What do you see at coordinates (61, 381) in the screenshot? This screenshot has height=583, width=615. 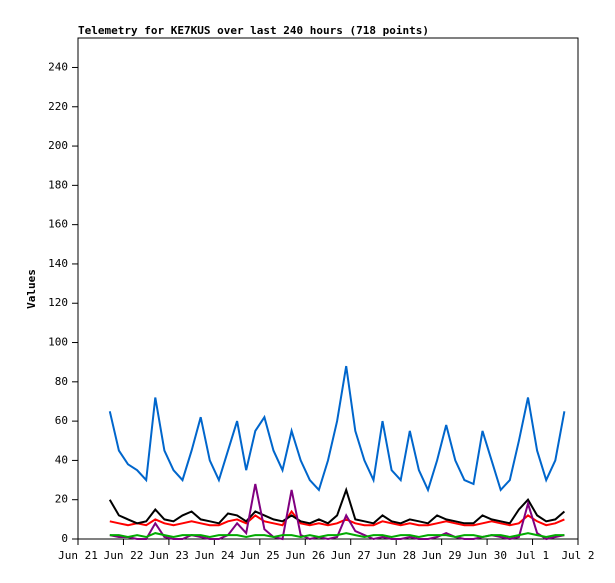 I see `y-tick-label: 80` at bounding box center [61, 381].